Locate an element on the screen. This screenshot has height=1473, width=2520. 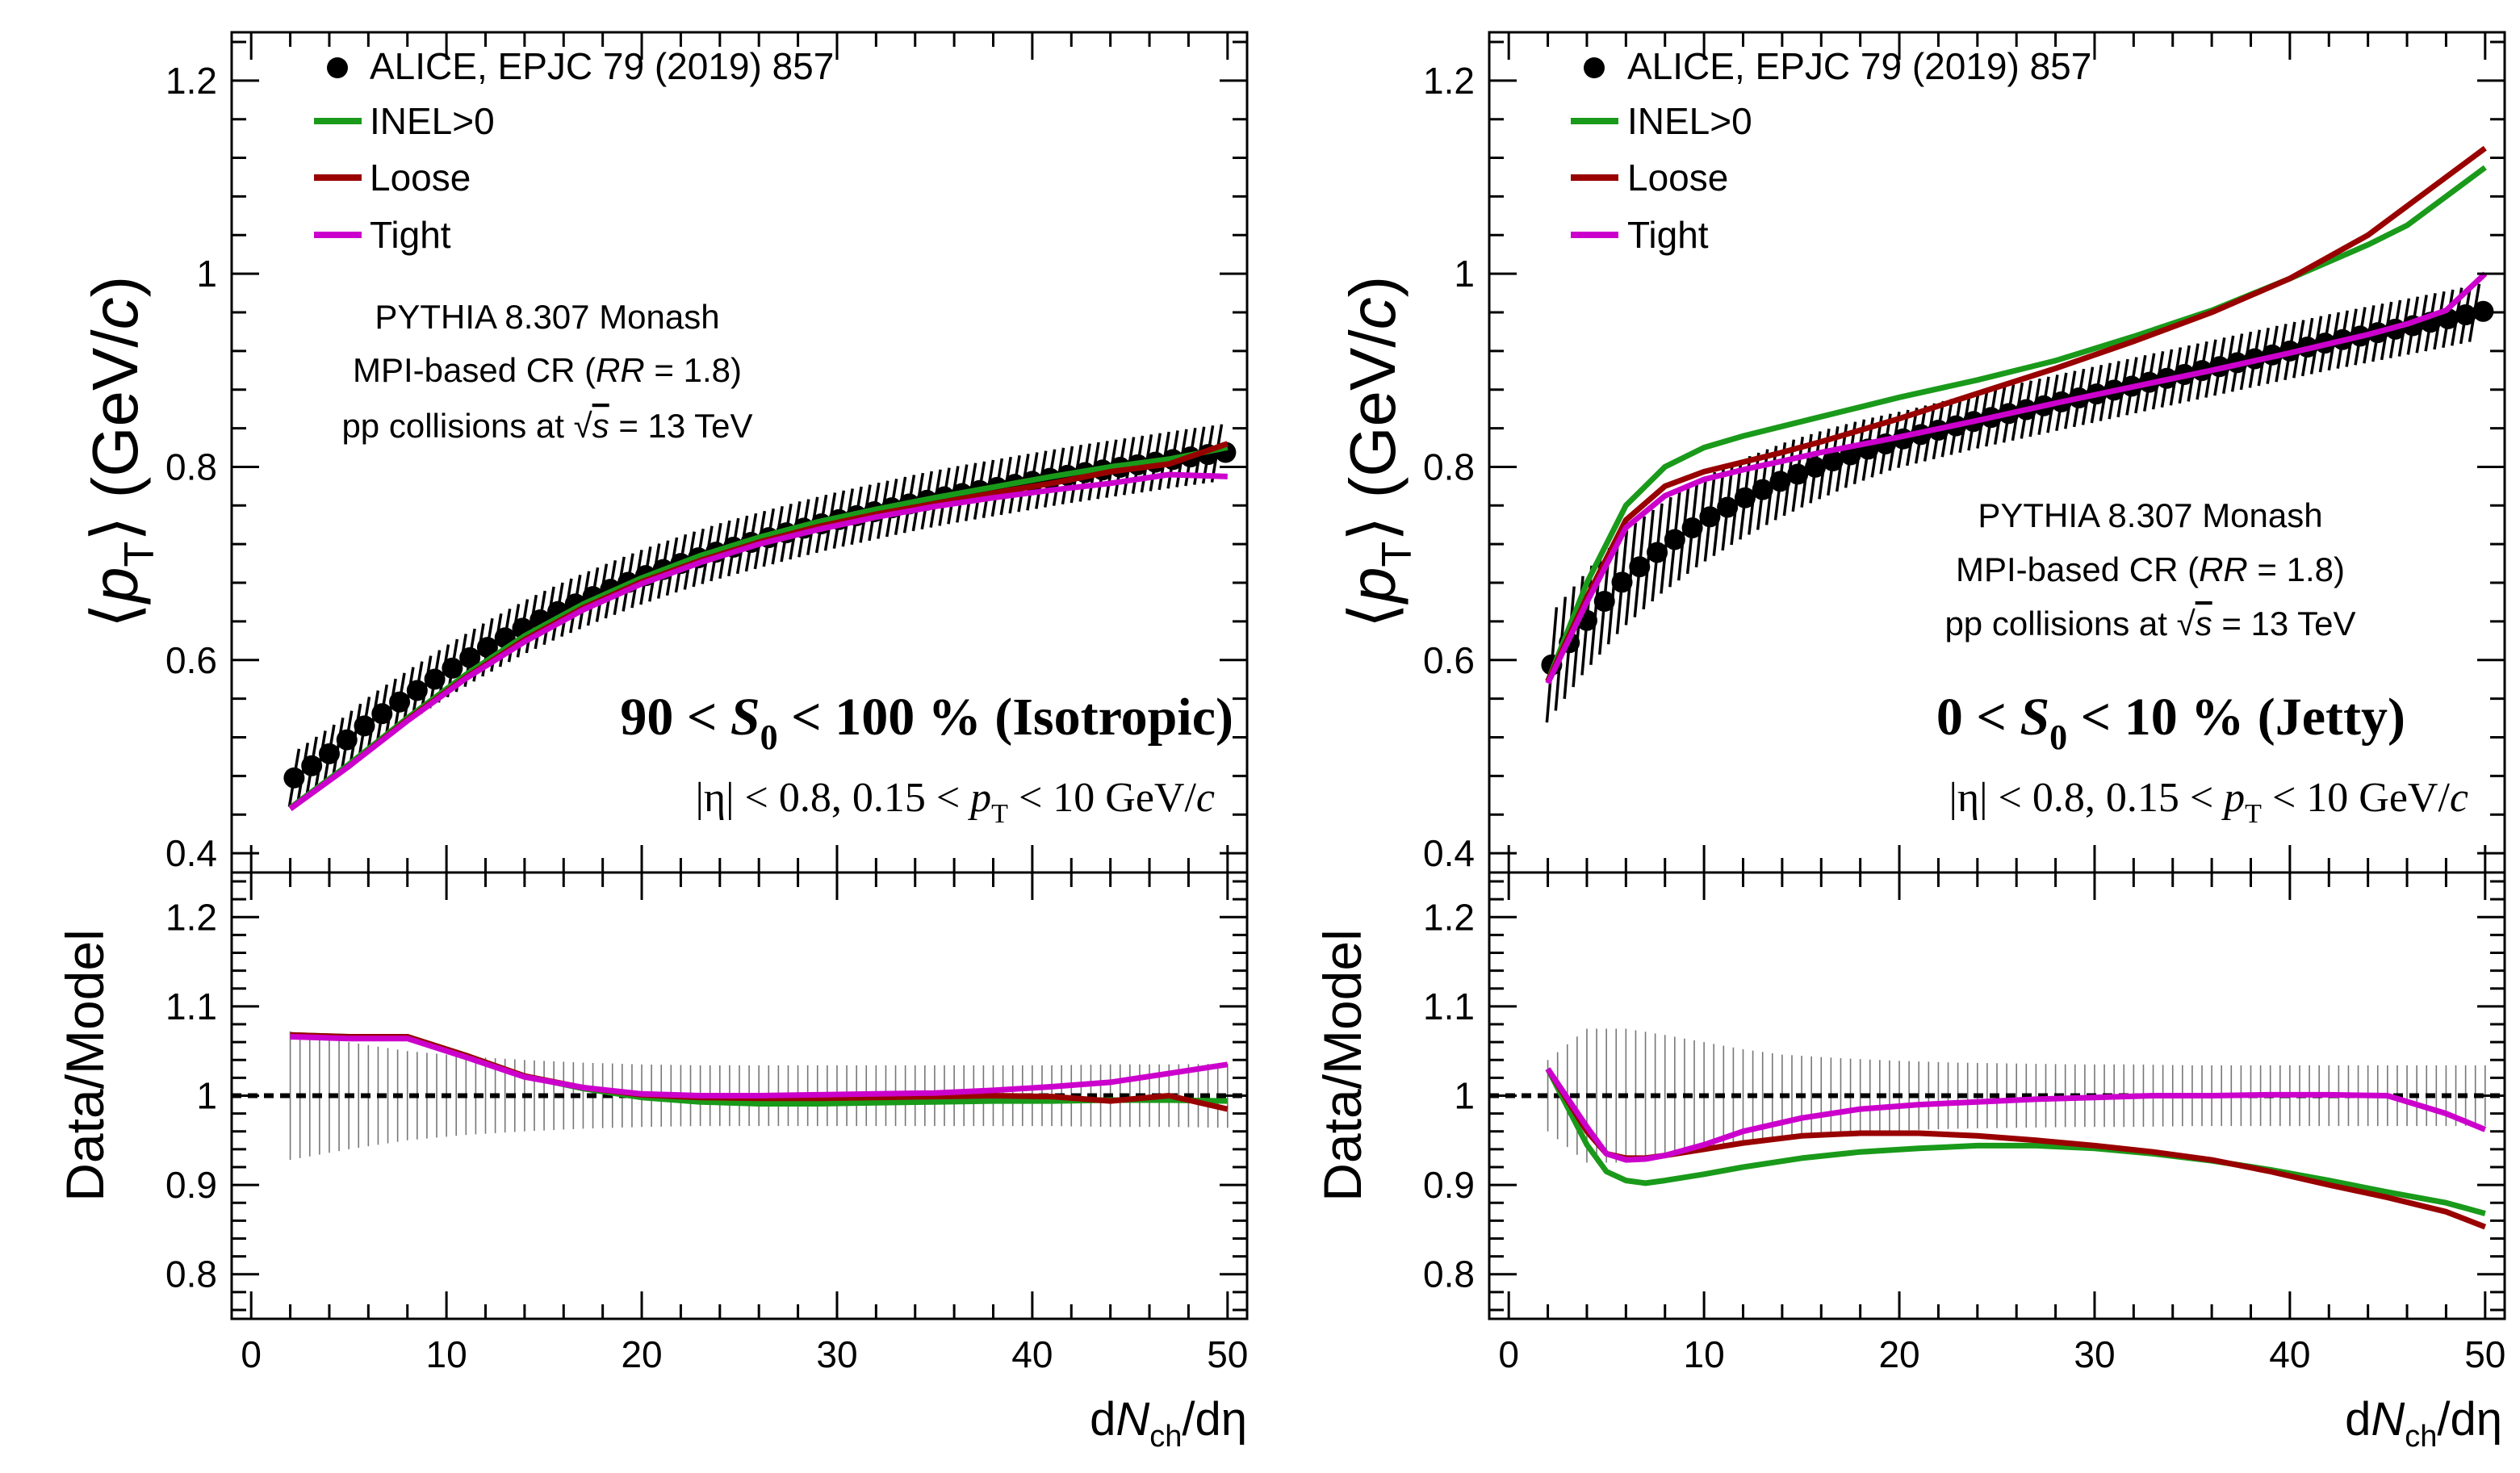
left-bottom-ylabel: Data/Model is located at coordinates (85, 1065).